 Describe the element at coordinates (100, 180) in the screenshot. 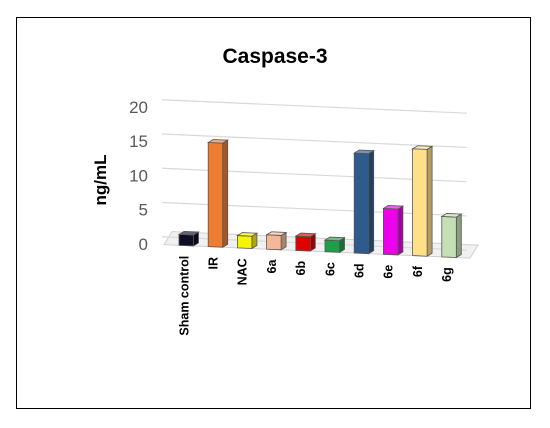

I see `y-axis-label: ng/mL` at that location.